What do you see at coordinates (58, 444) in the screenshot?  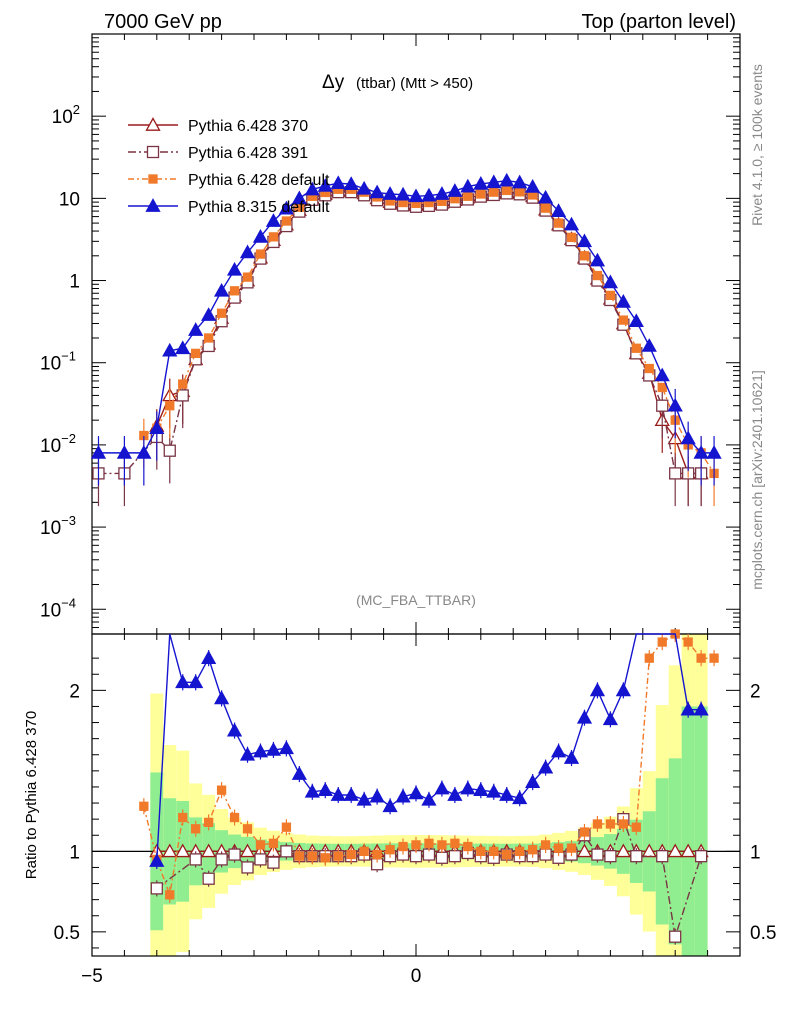 I see `y-tick-label: 10⁻²` at bounding box center [58, 444].